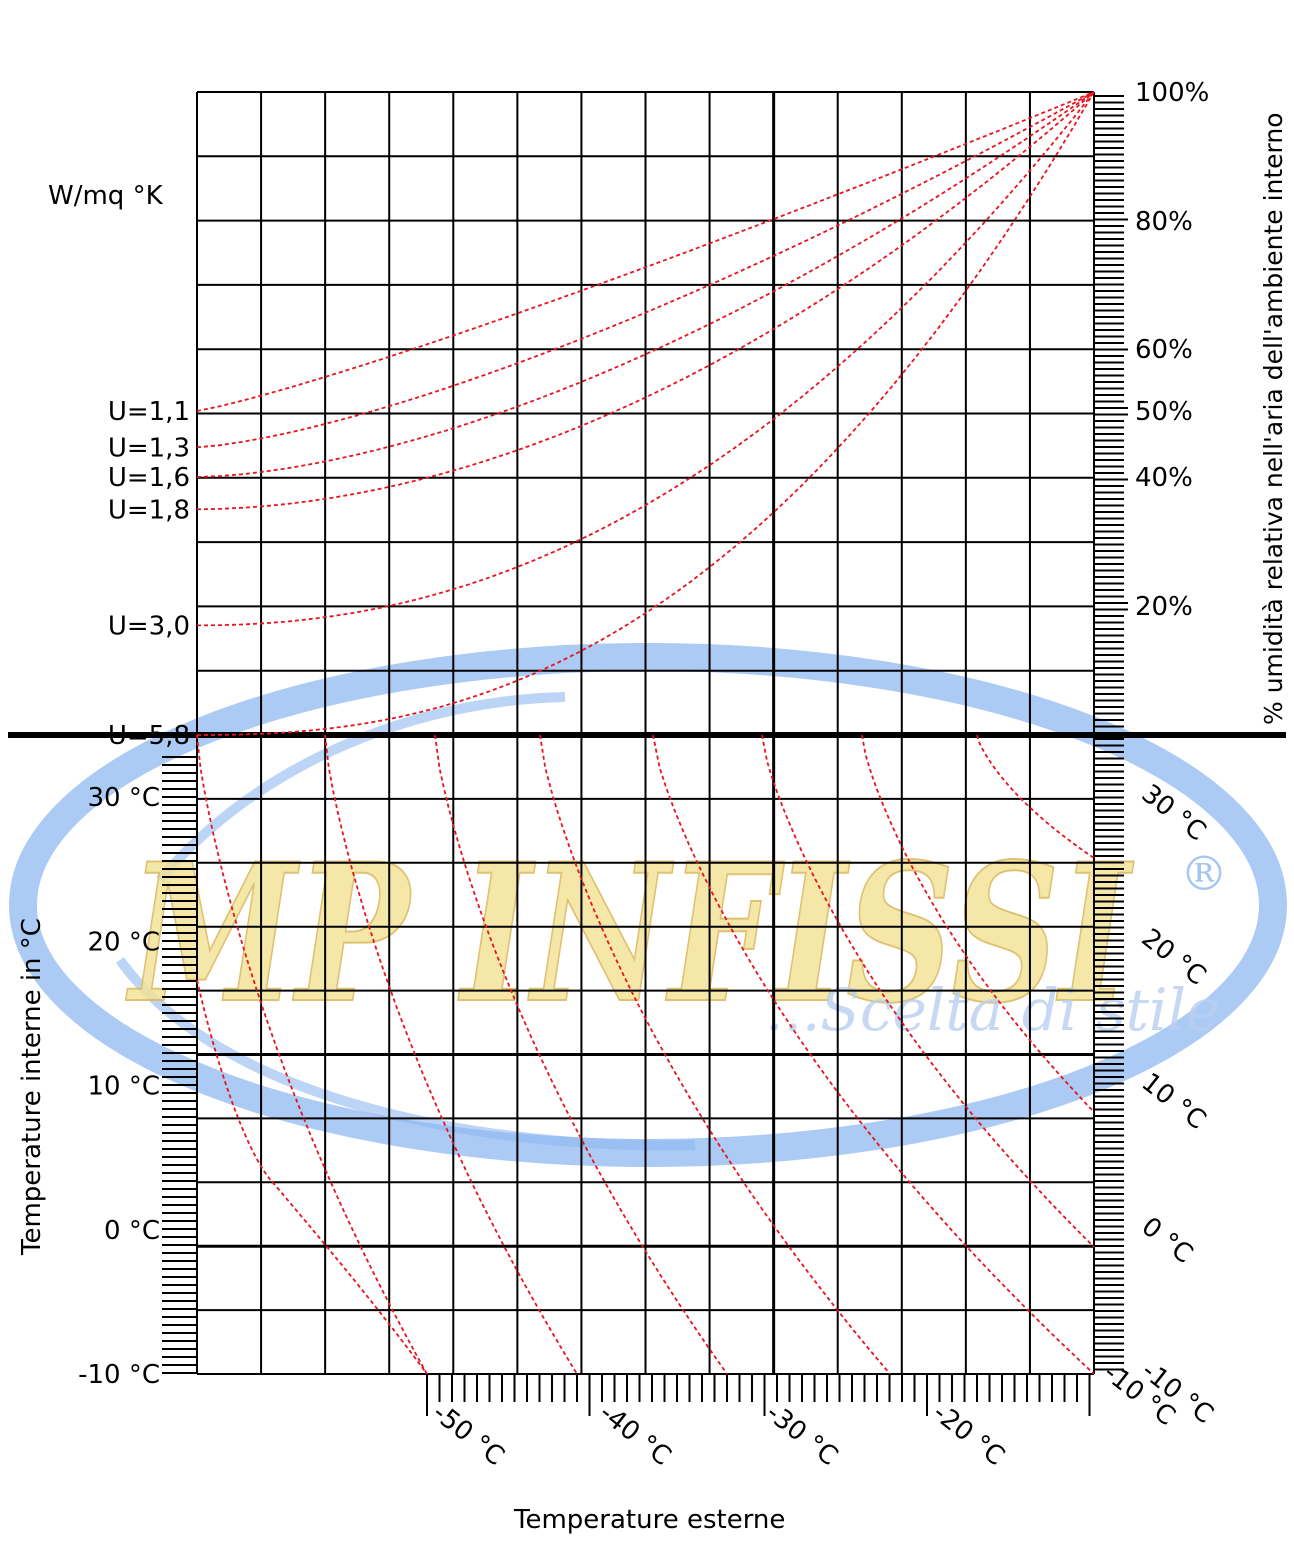 The width and height of the screenshot is (1294, 1542). I want to click on humidity-label: 40%, so click(1164, 478).